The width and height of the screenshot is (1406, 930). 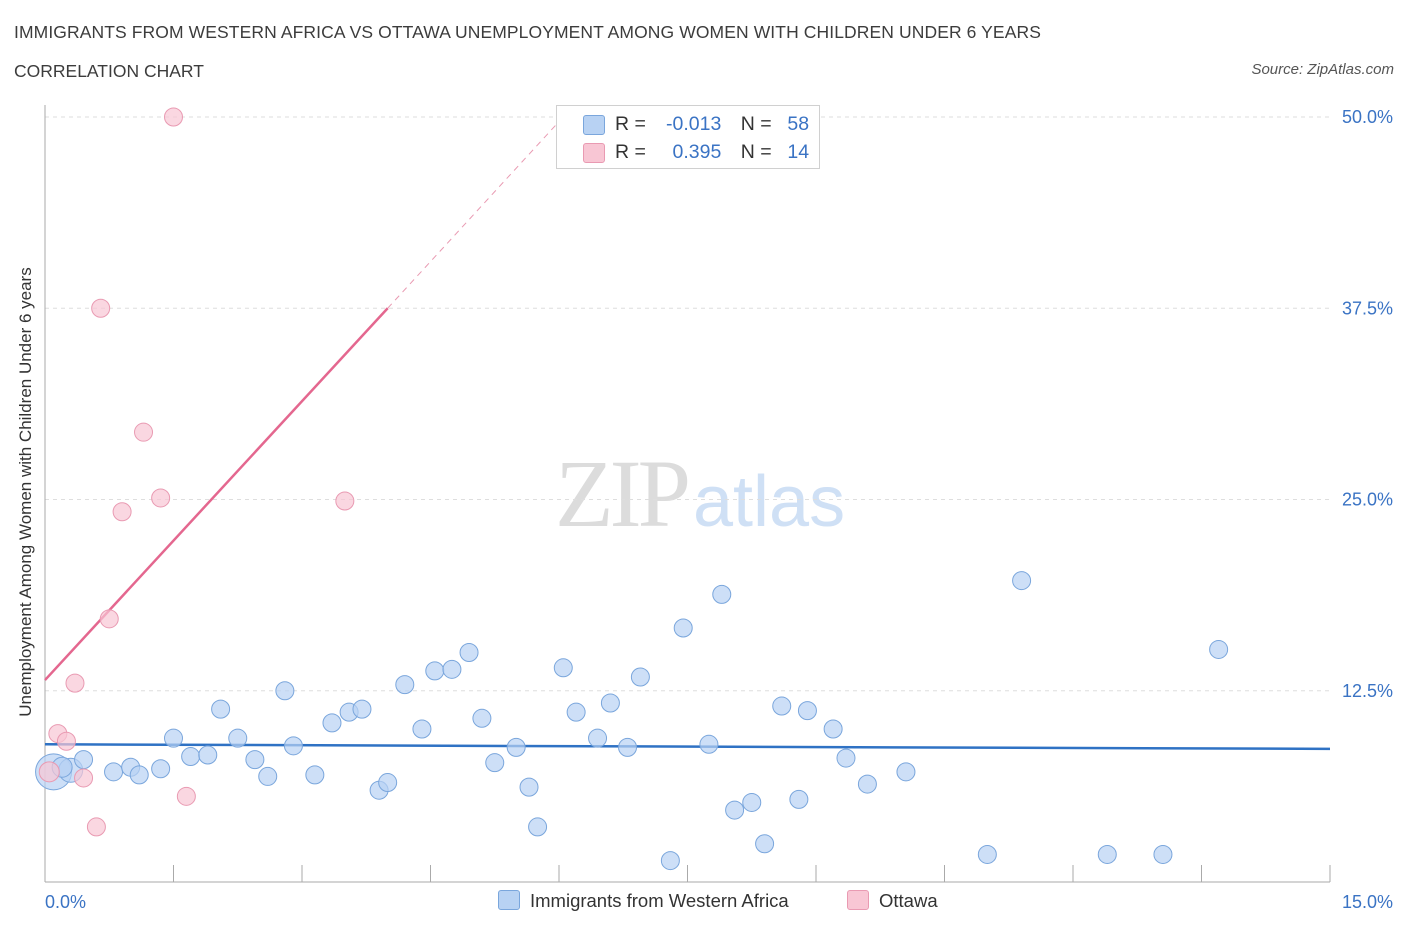 I want to click on bottom-legend-pink: Ottawa, so click(x=892, y=901).